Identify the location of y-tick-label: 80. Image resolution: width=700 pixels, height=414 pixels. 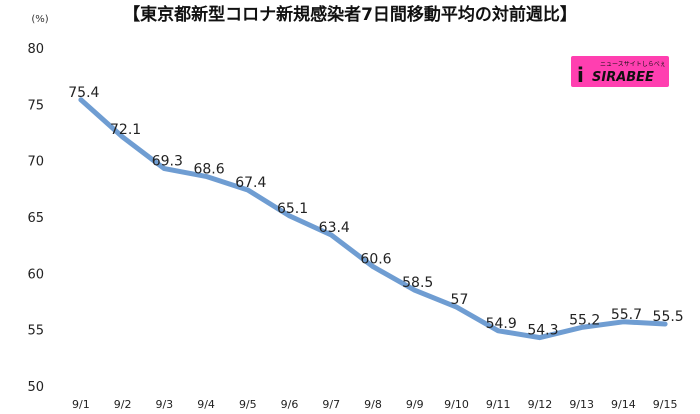
(35, 49).